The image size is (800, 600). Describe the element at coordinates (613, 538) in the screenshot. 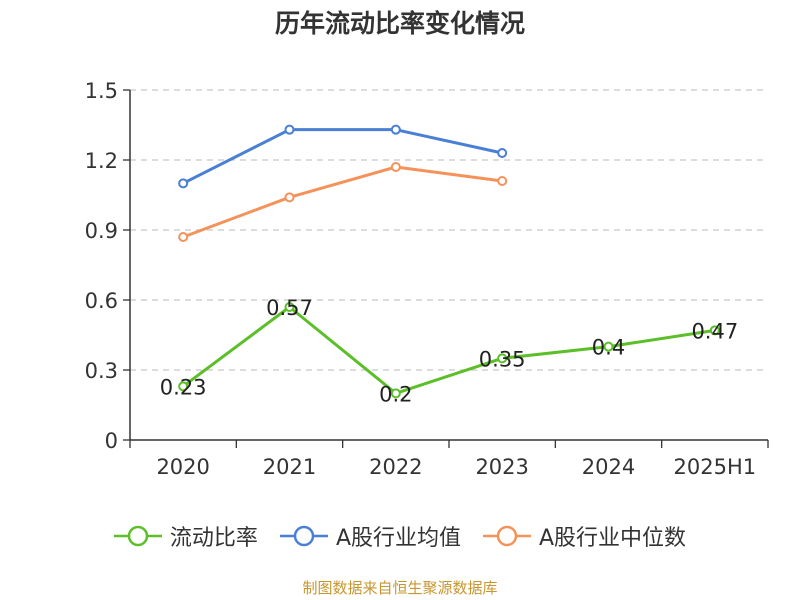

I see `legend-label: A股行业中位数` at that location.